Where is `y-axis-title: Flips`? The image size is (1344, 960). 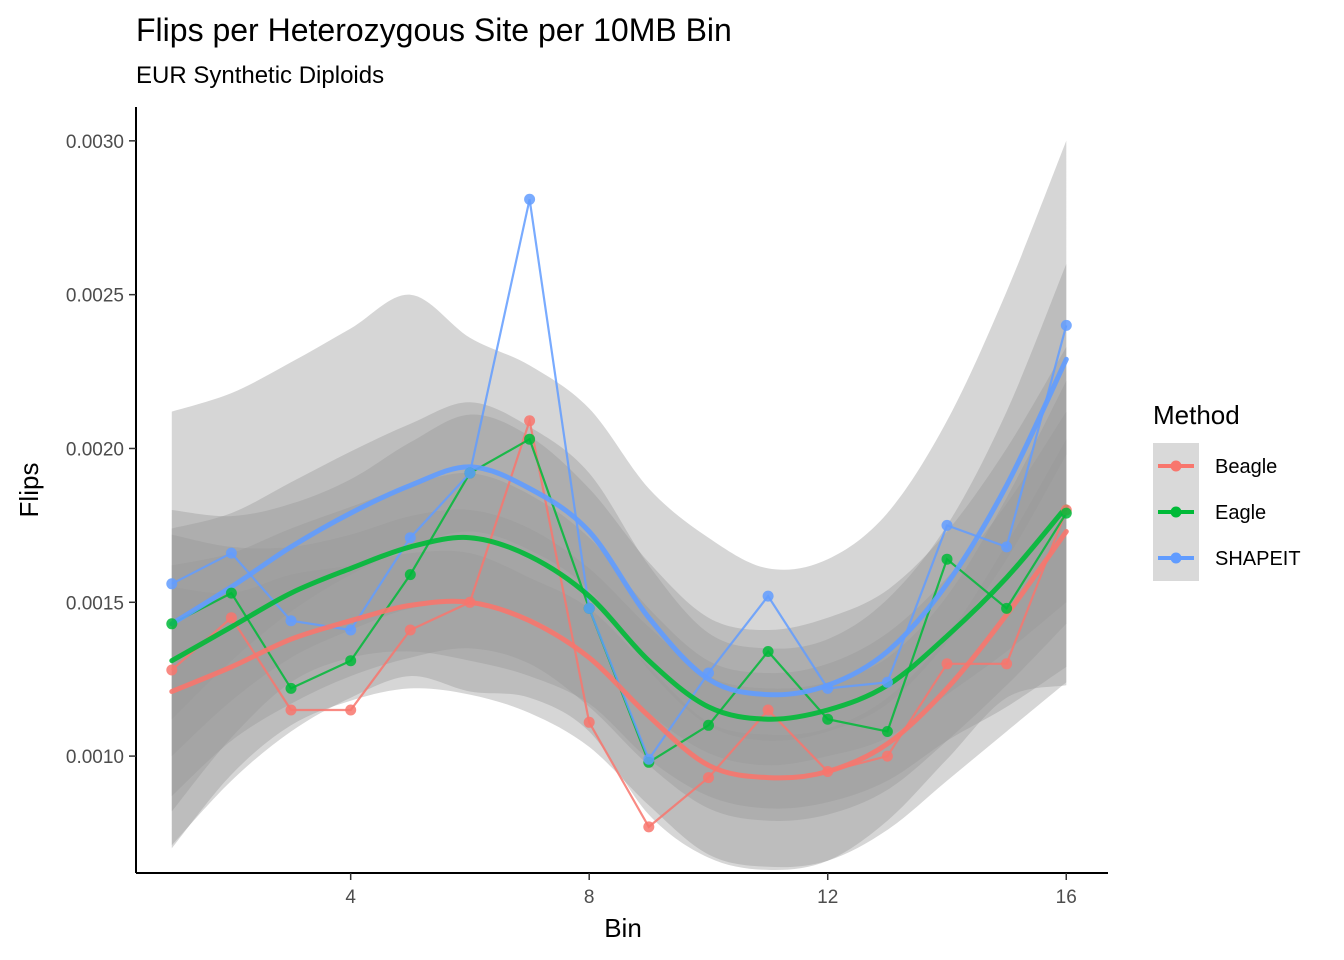 y-axis-title: Flips is located at coordinates (29, 490).